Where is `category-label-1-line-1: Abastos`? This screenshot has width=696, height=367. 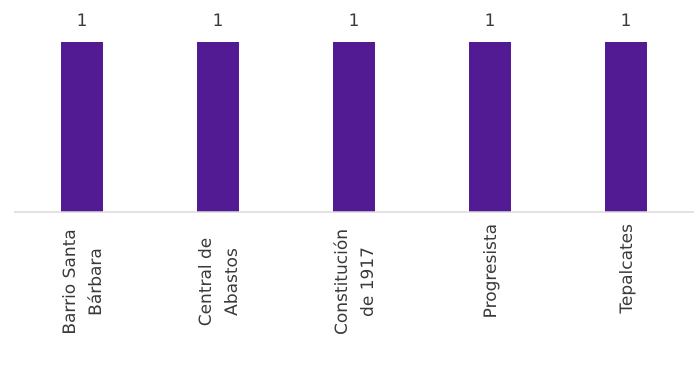 category-label-1-line-1: Abastos is located at coordinates (232, 282).